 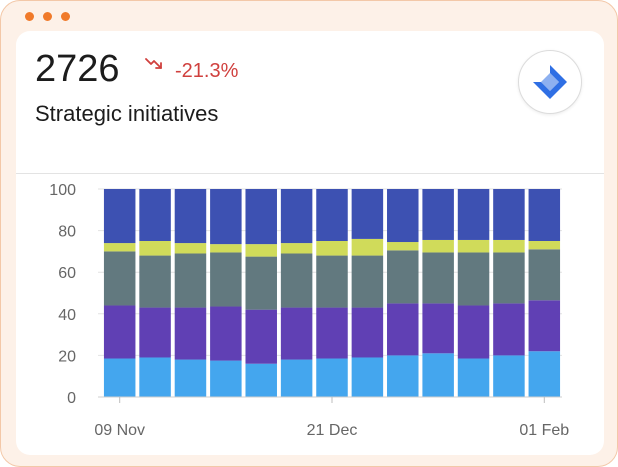 I want to click on y-tick-label: 20, so click(x=67, y=356).